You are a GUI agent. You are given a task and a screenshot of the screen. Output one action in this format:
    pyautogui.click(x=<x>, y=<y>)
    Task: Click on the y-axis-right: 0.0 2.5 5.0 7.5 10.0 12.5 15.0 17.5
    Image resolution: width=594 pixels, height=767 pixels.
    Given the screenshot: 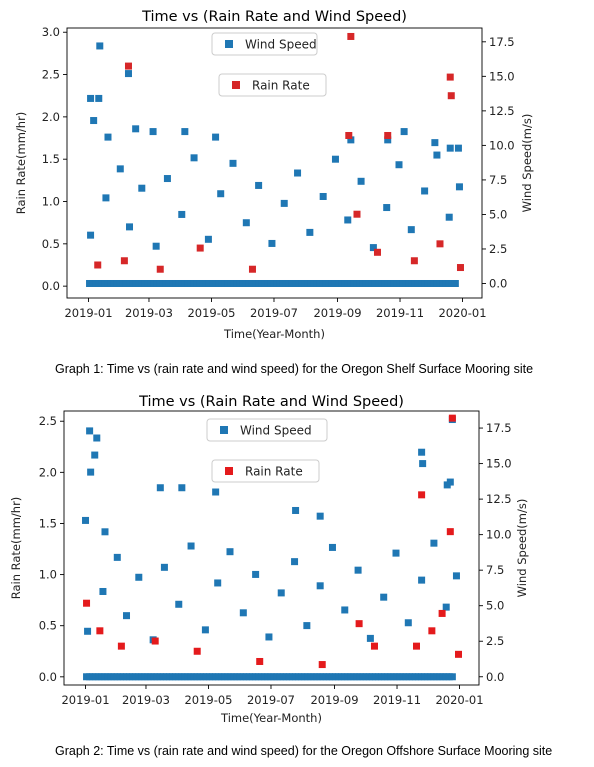 What is the action you would take?
    pyautogui.click(x=498, y=163)
    